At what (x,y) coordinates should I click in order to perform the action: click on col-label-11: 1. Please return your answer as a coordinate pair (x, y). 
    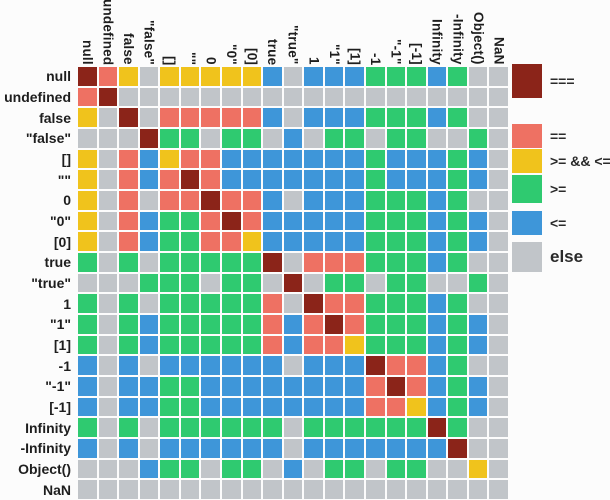
    Looking at the image, I should click on (313, 32).